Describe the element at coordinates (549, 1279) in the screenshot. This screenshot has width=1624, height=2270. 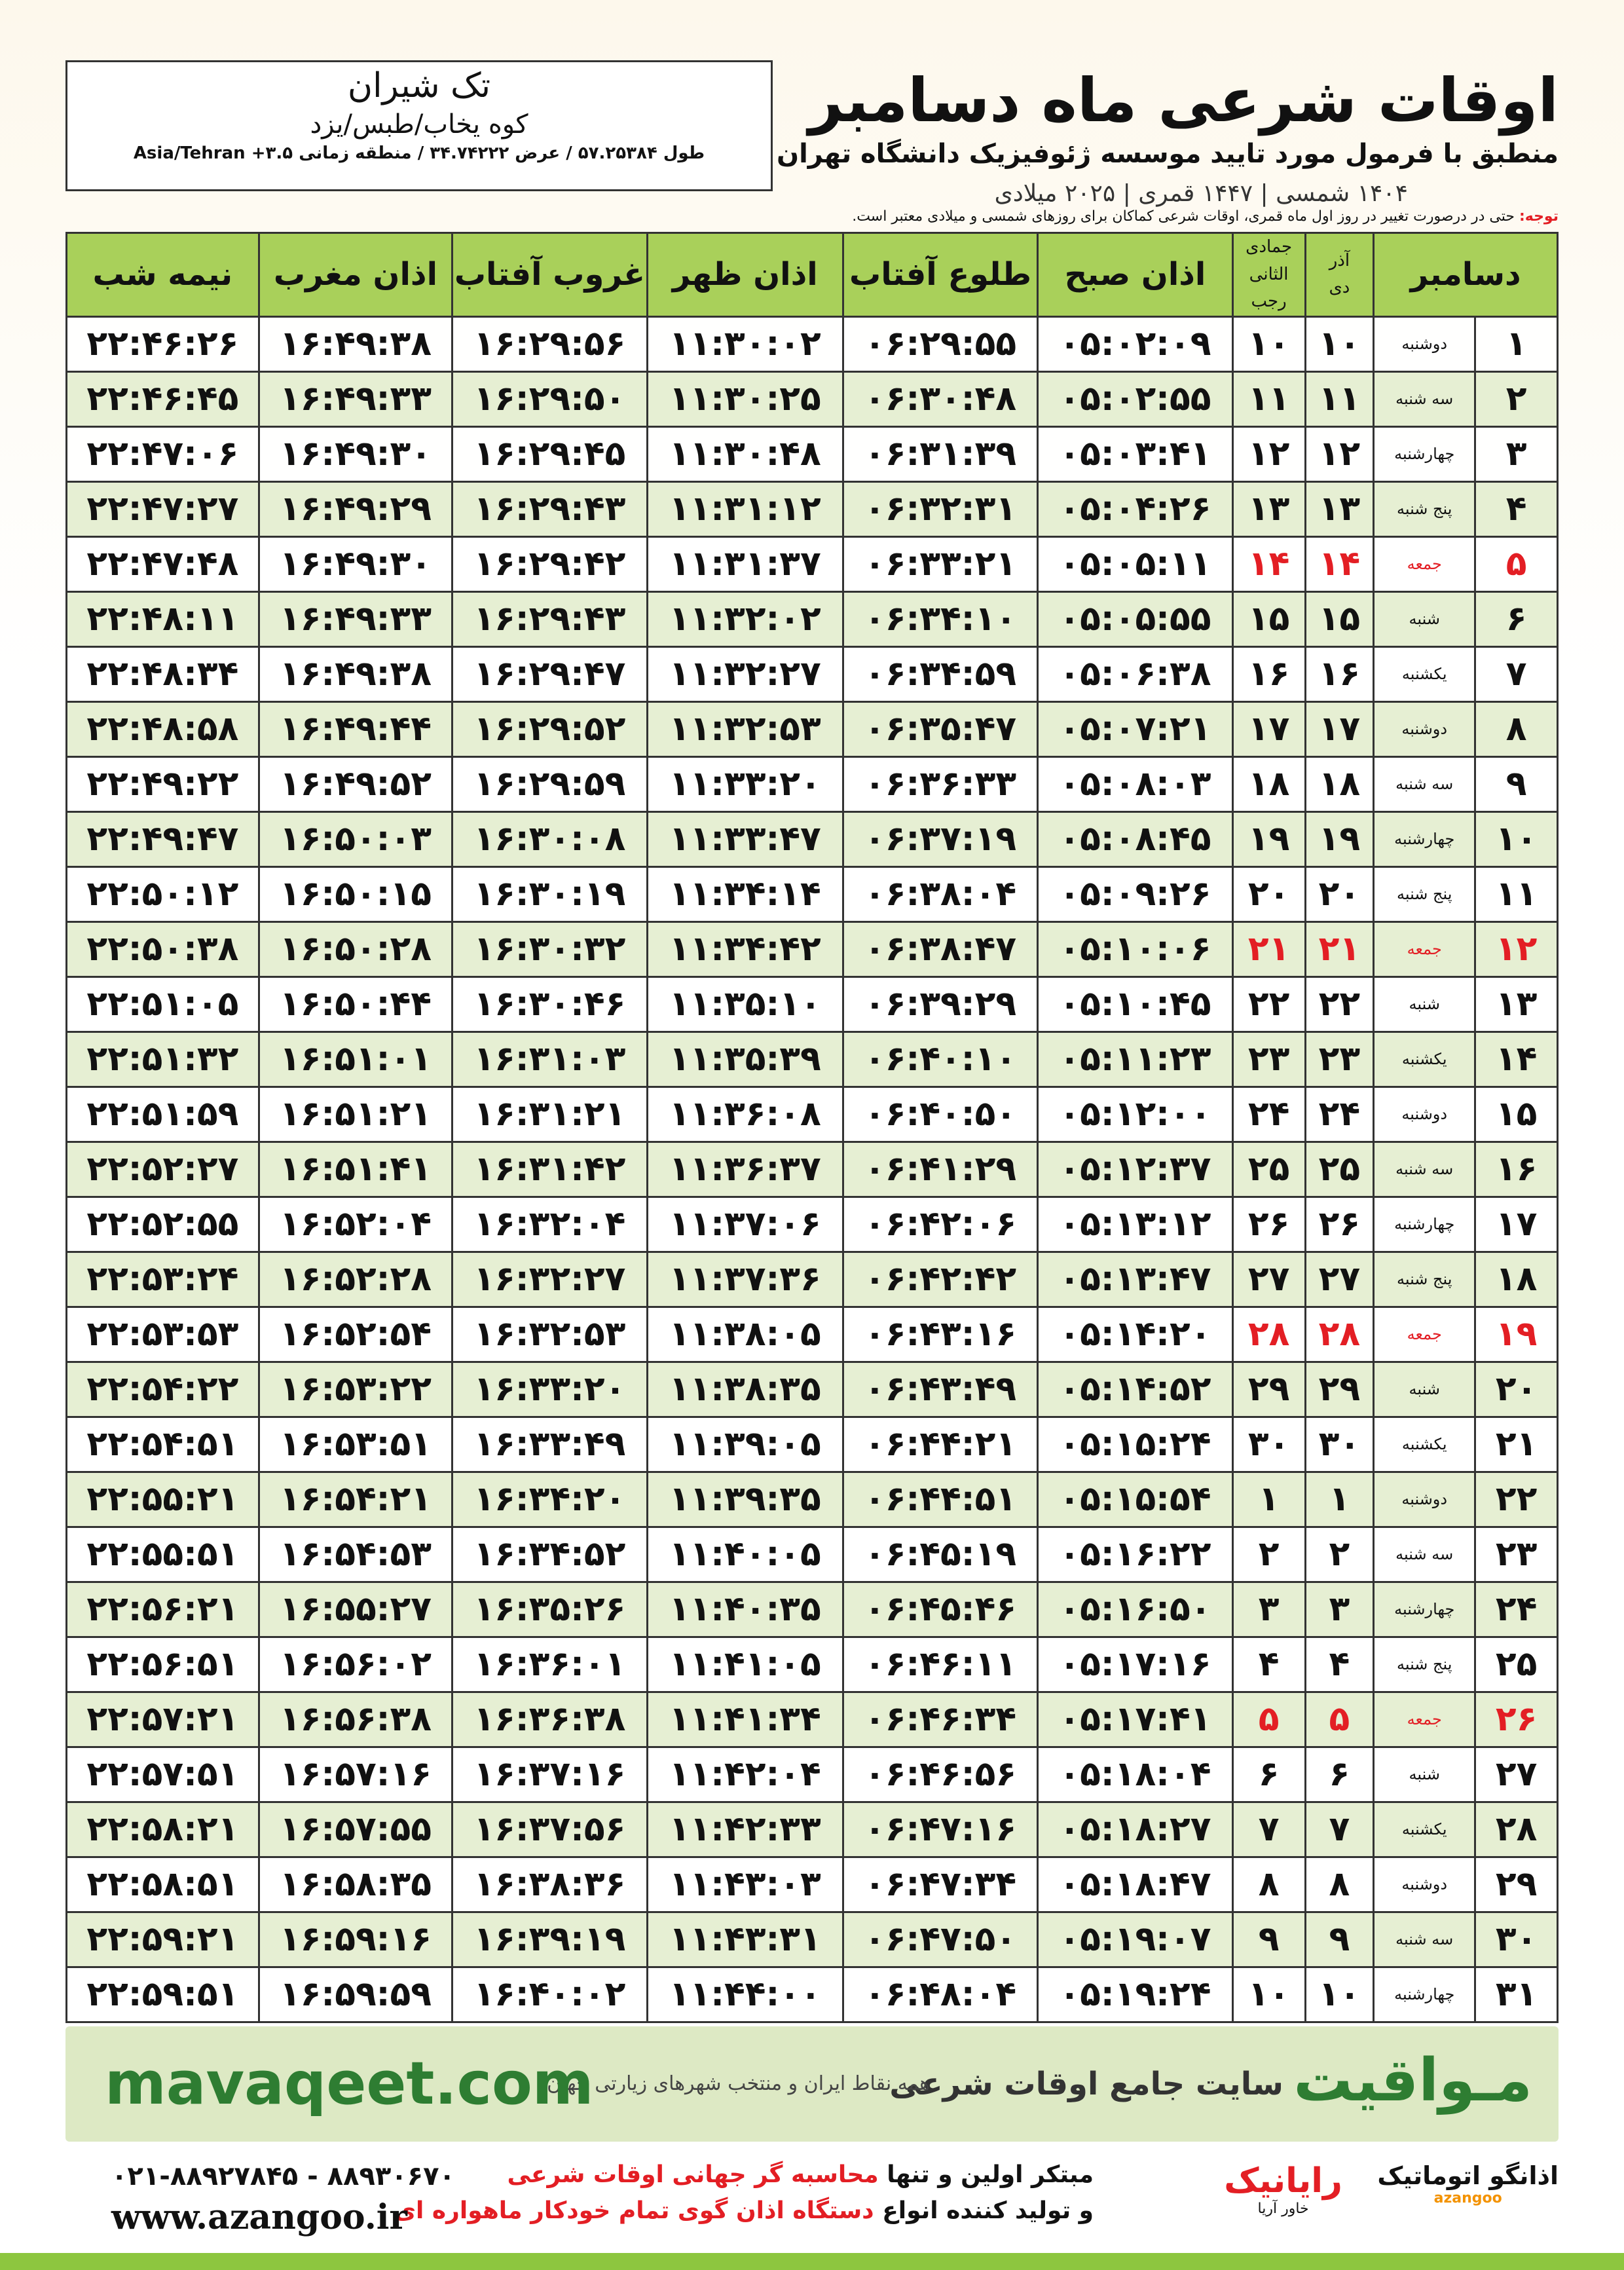
I see `cell: ۱۶:۳۲:۲۷` at that location.